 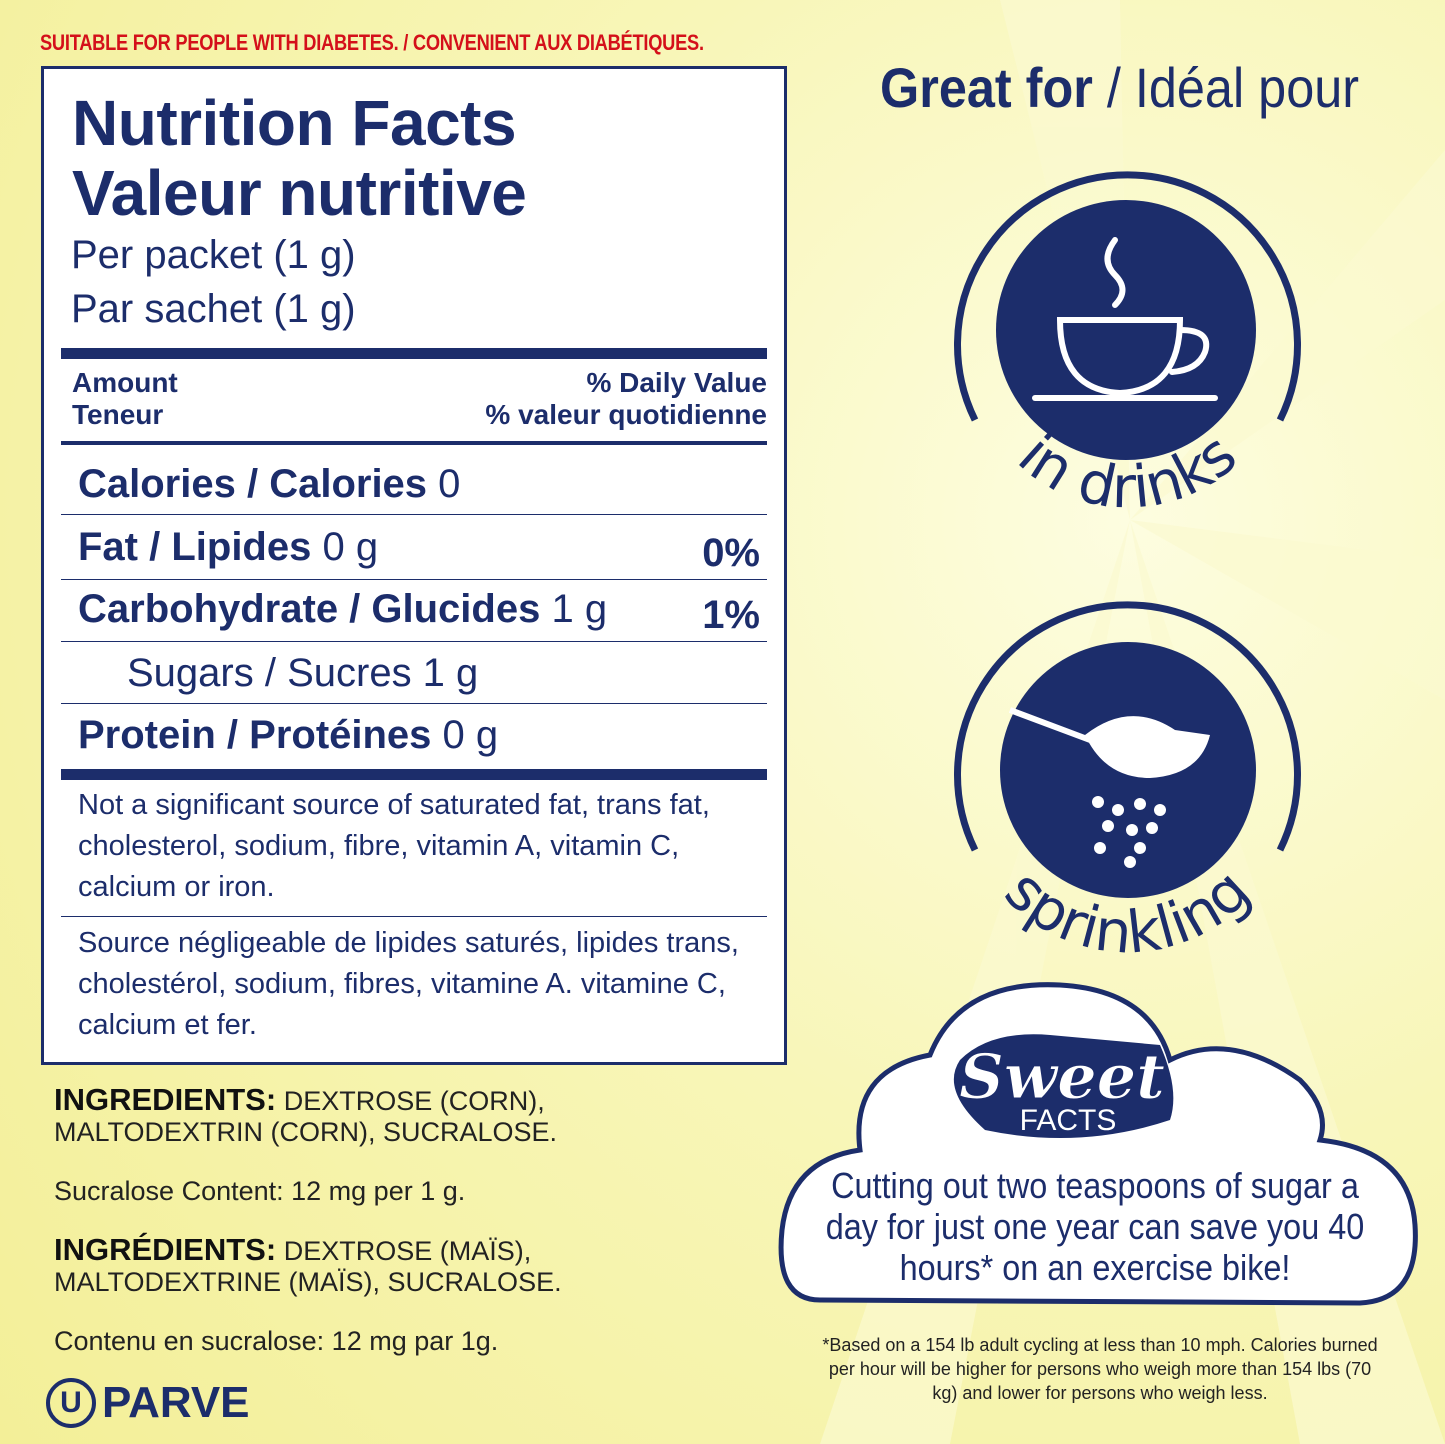 I want to click on cloud-shape: Sweet FACTS, so click(x=1098, y=1144).